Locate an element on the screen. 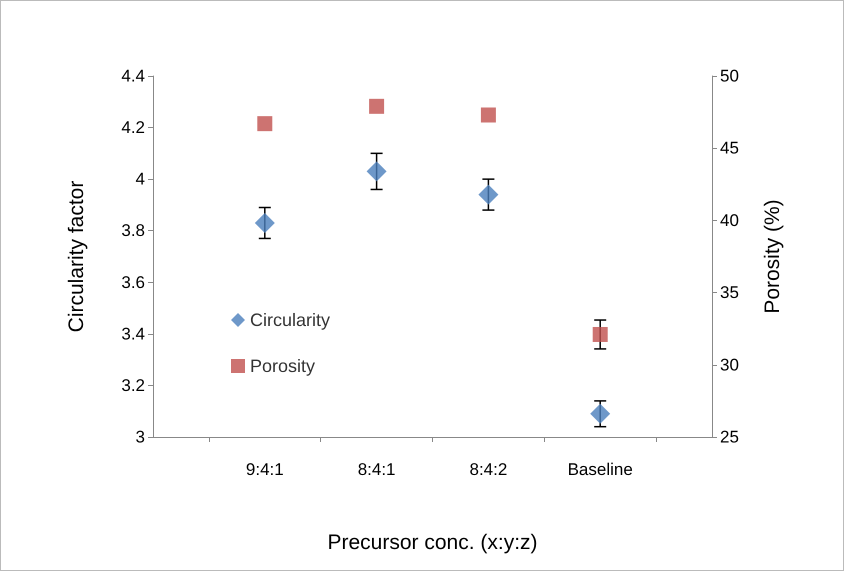  y2-tick-label: 30 is located at coordinates (729, 364).